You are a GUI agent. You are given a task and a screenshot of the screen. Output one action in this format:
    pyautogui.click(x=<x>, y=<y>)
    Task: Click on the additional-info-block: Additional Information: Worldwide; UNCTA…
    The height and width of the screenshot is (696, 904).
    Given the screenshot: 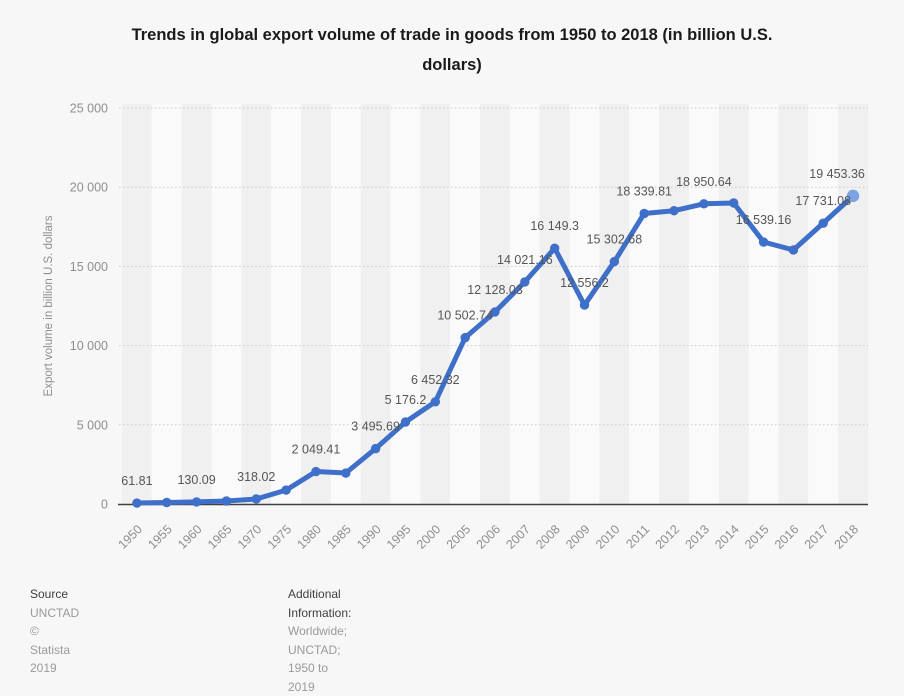 What is the action you would take?
    pyautogui.click(x=319, y=640)
    